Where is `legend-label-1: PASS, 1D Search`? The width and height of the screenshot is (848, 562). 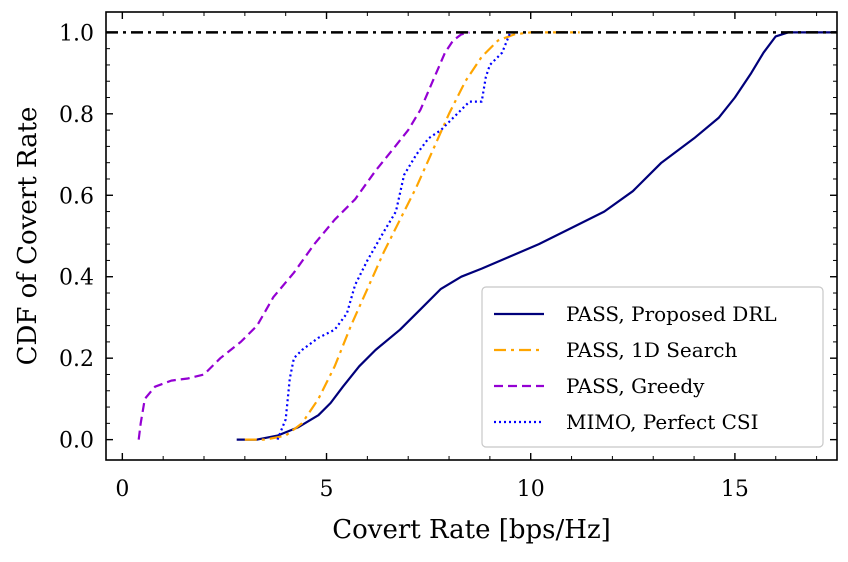
legend-label-1: PASS, 1D Search is located at coordinates (651, 350).